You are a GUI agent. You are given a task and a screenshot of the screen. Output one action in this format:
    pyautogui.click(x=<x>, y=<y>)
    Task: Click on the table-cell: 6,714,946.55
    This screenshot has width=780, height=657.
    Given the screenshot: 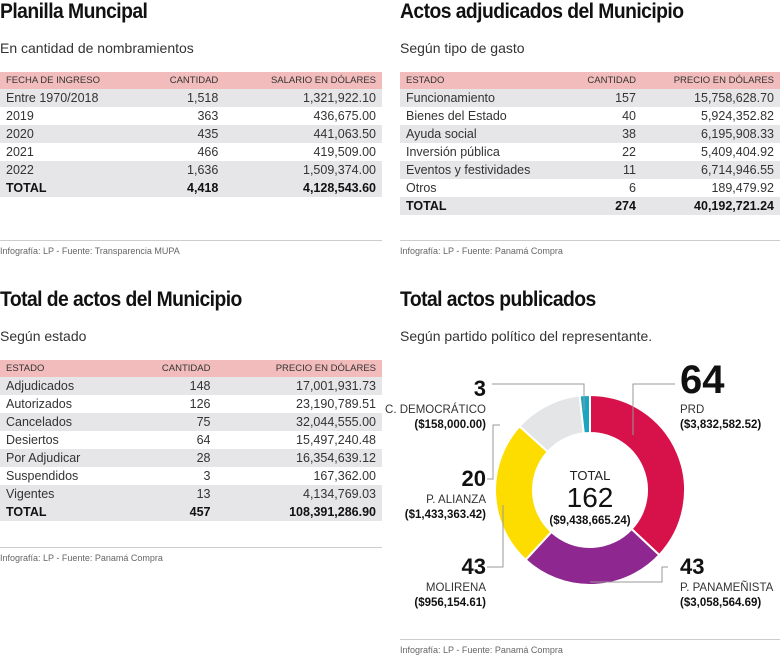 What is the action you would take?
    pyautogui.click(x=710, y=170)
    